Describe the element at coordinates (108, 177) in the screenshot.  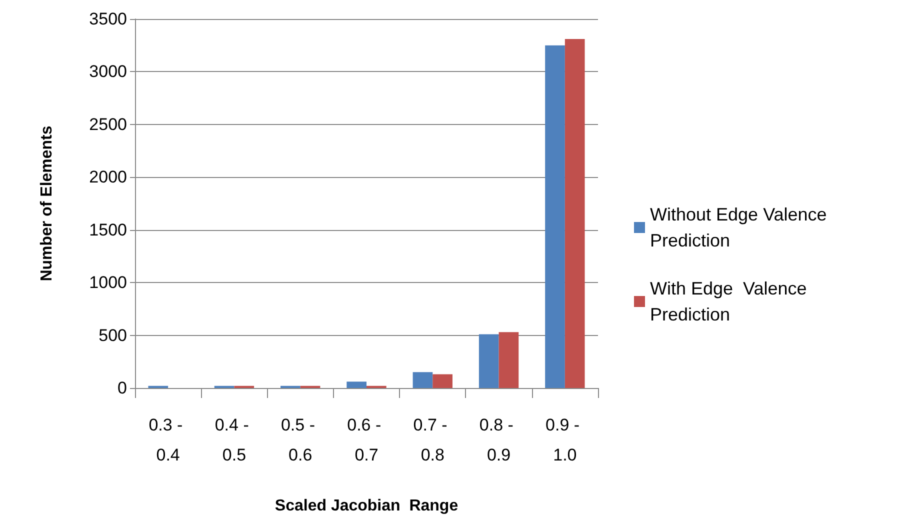
I see `y-tick-label: 2000` at that location.